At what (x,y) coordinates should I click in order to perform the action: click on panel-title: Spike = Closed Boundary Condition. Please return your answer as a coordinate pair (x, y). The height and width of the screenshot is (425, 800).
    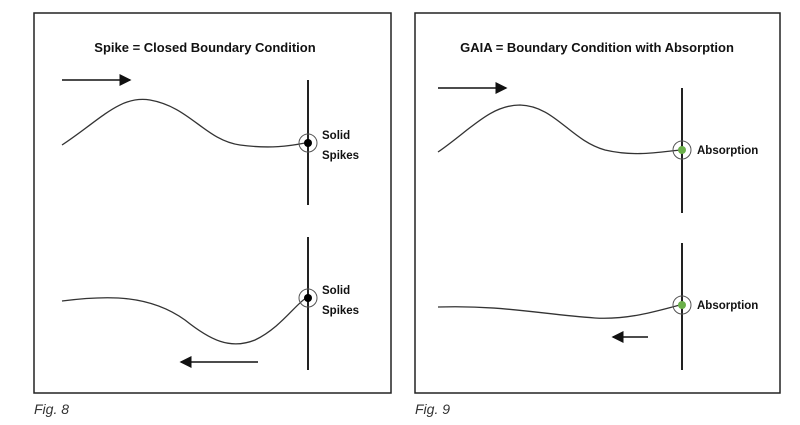
    Looking at the image, I should click on (204, 47).